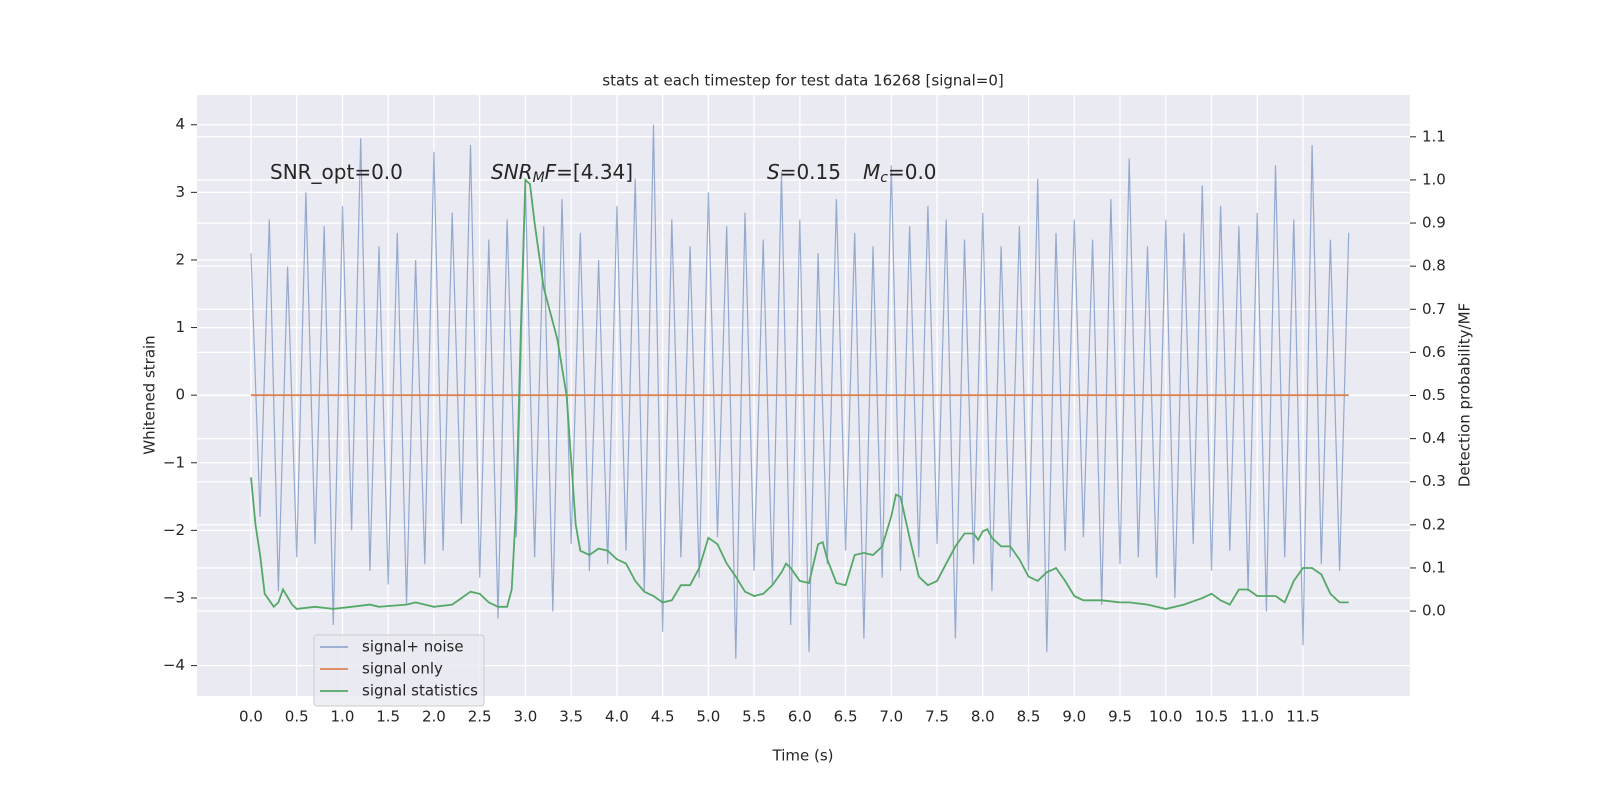 The height and width of the screenshot is (804, 1600). What do you see at coordinates (388, 717) in the screenshot?
I see `x-tick-label: 1.5` at bounding box center [388, 717].